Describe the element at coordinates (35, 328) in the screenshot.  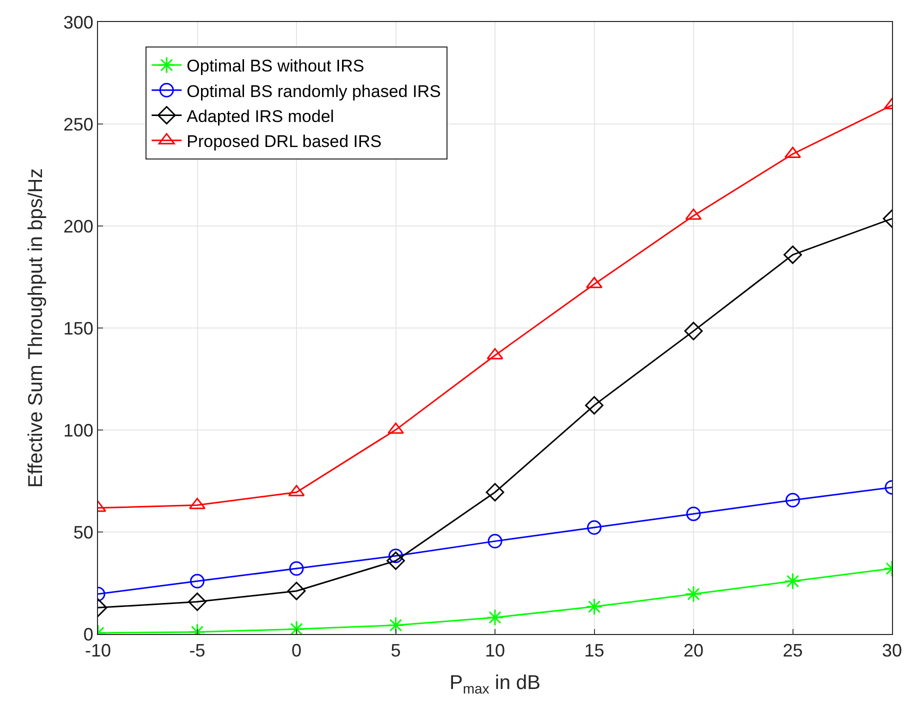
I see `y-axis-title: Effective Sum Throughput in bps/Hz` at that location.